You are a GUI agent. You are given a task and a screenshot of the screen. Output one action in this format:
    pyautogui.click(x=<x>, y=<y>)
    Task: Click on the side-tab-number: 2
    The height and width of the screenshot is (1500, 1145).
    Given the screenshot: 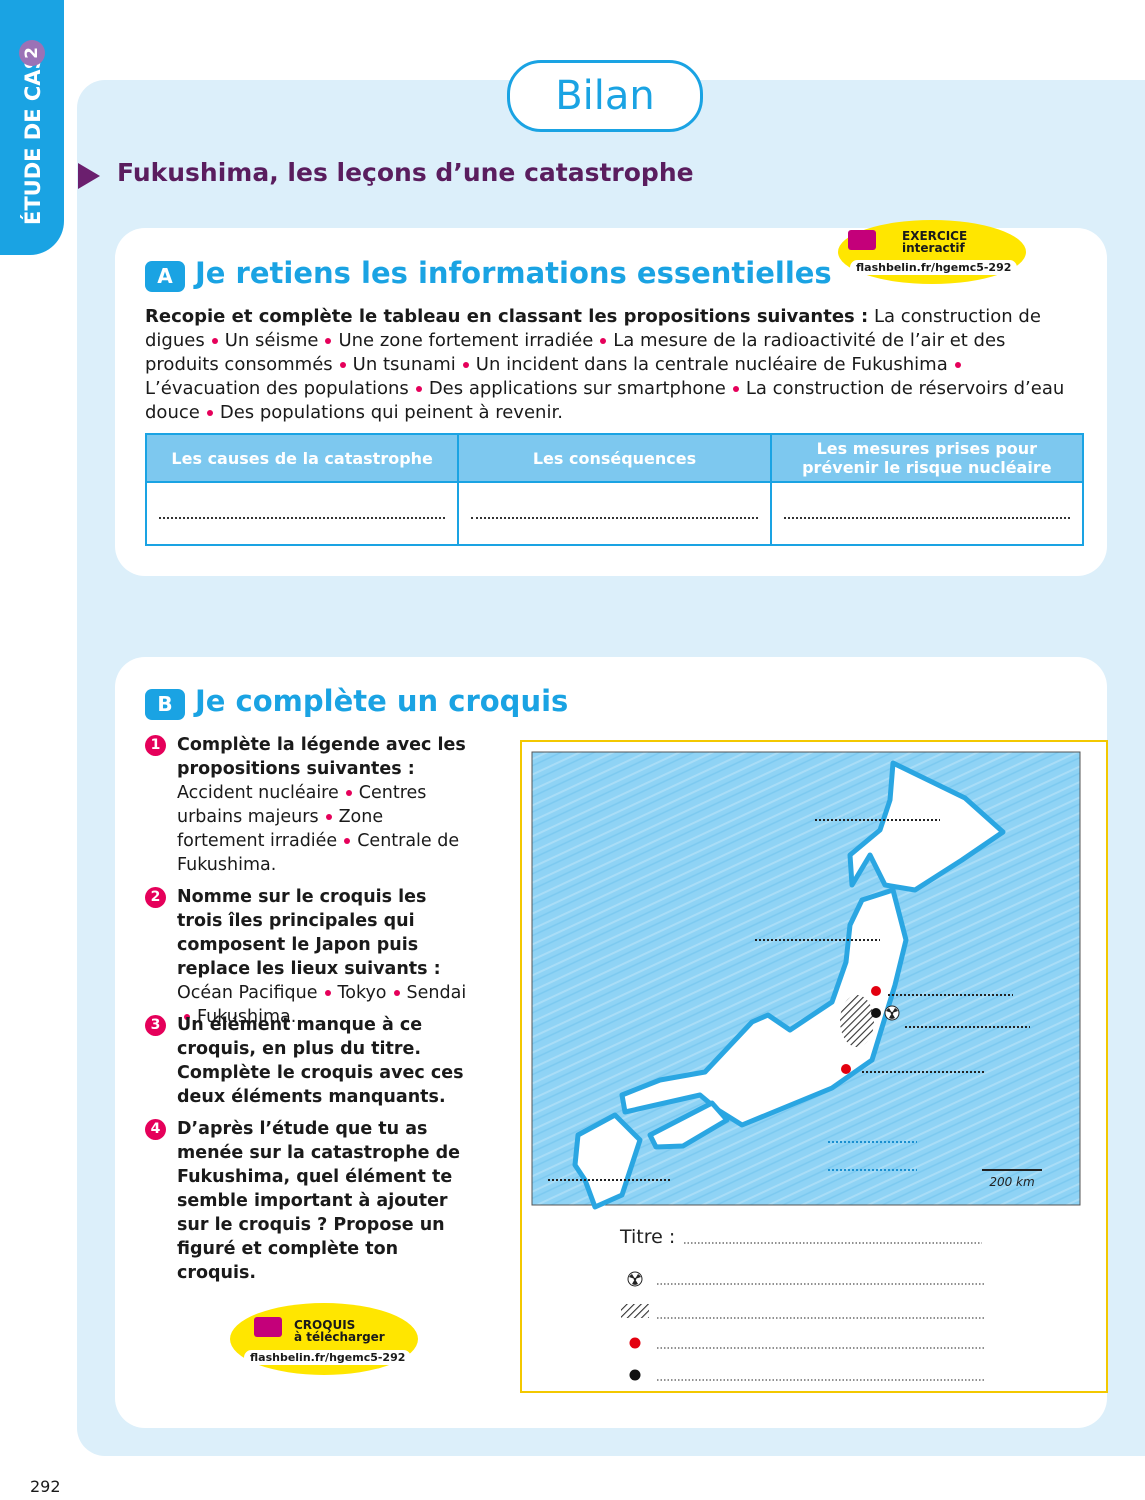 What is the action you would take?
    pyautogui.click(x=32, y=53)
    